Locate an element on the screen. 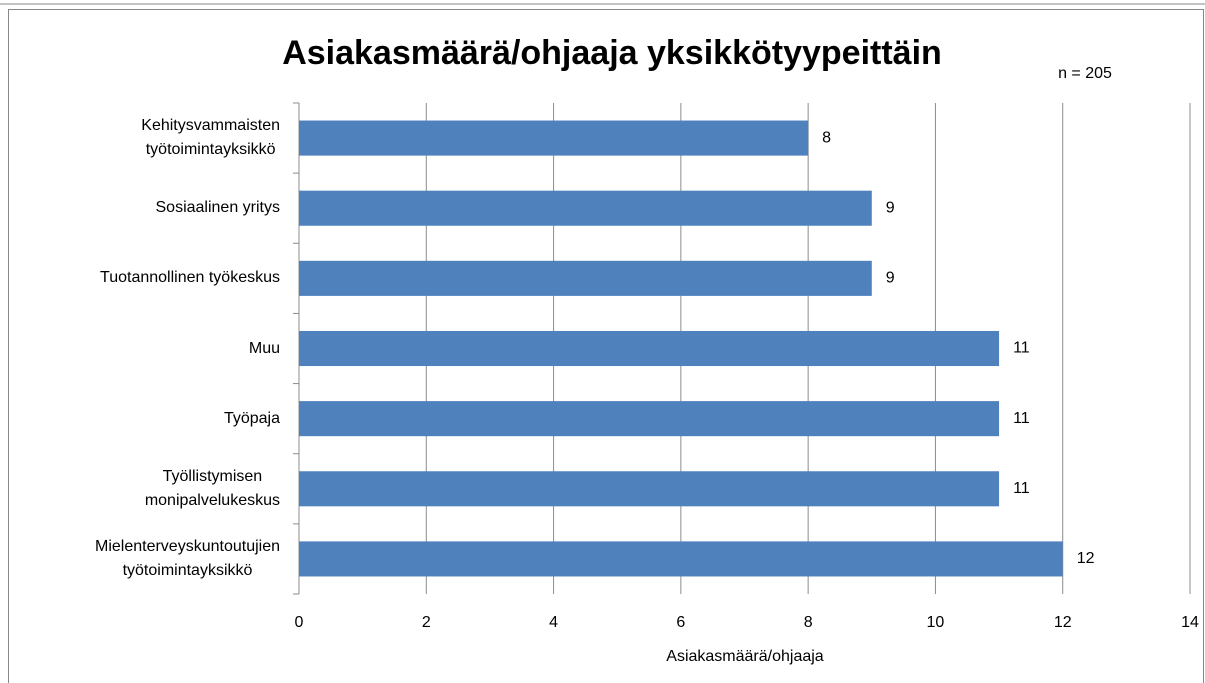 The image size is (1205, 683). y-tick-label-box: Muu is located at coordinates (140, 349).